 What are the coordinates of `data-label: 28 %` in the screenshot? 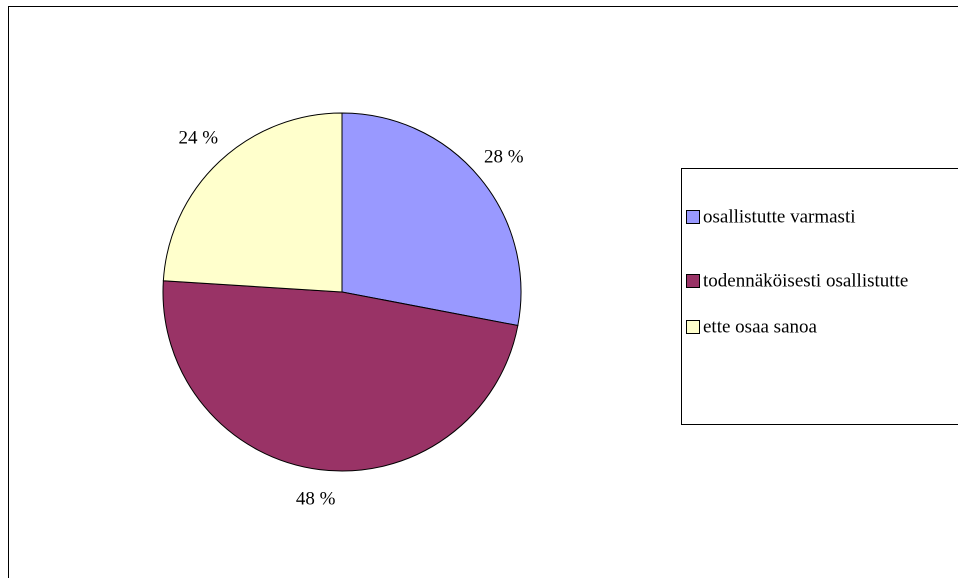 It's located at (504, 157).